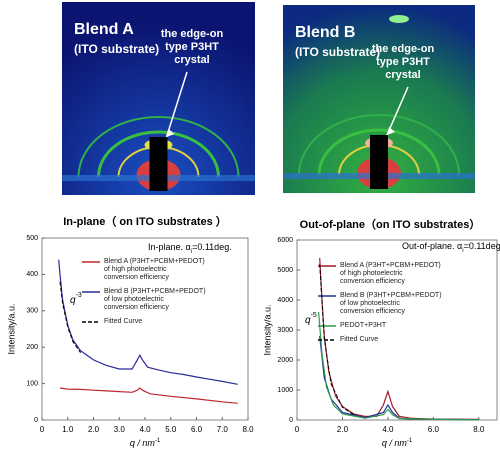 This screenshot has width=500, height=451. I want to click on x-tick-label: 7.0, so click(223, 429).